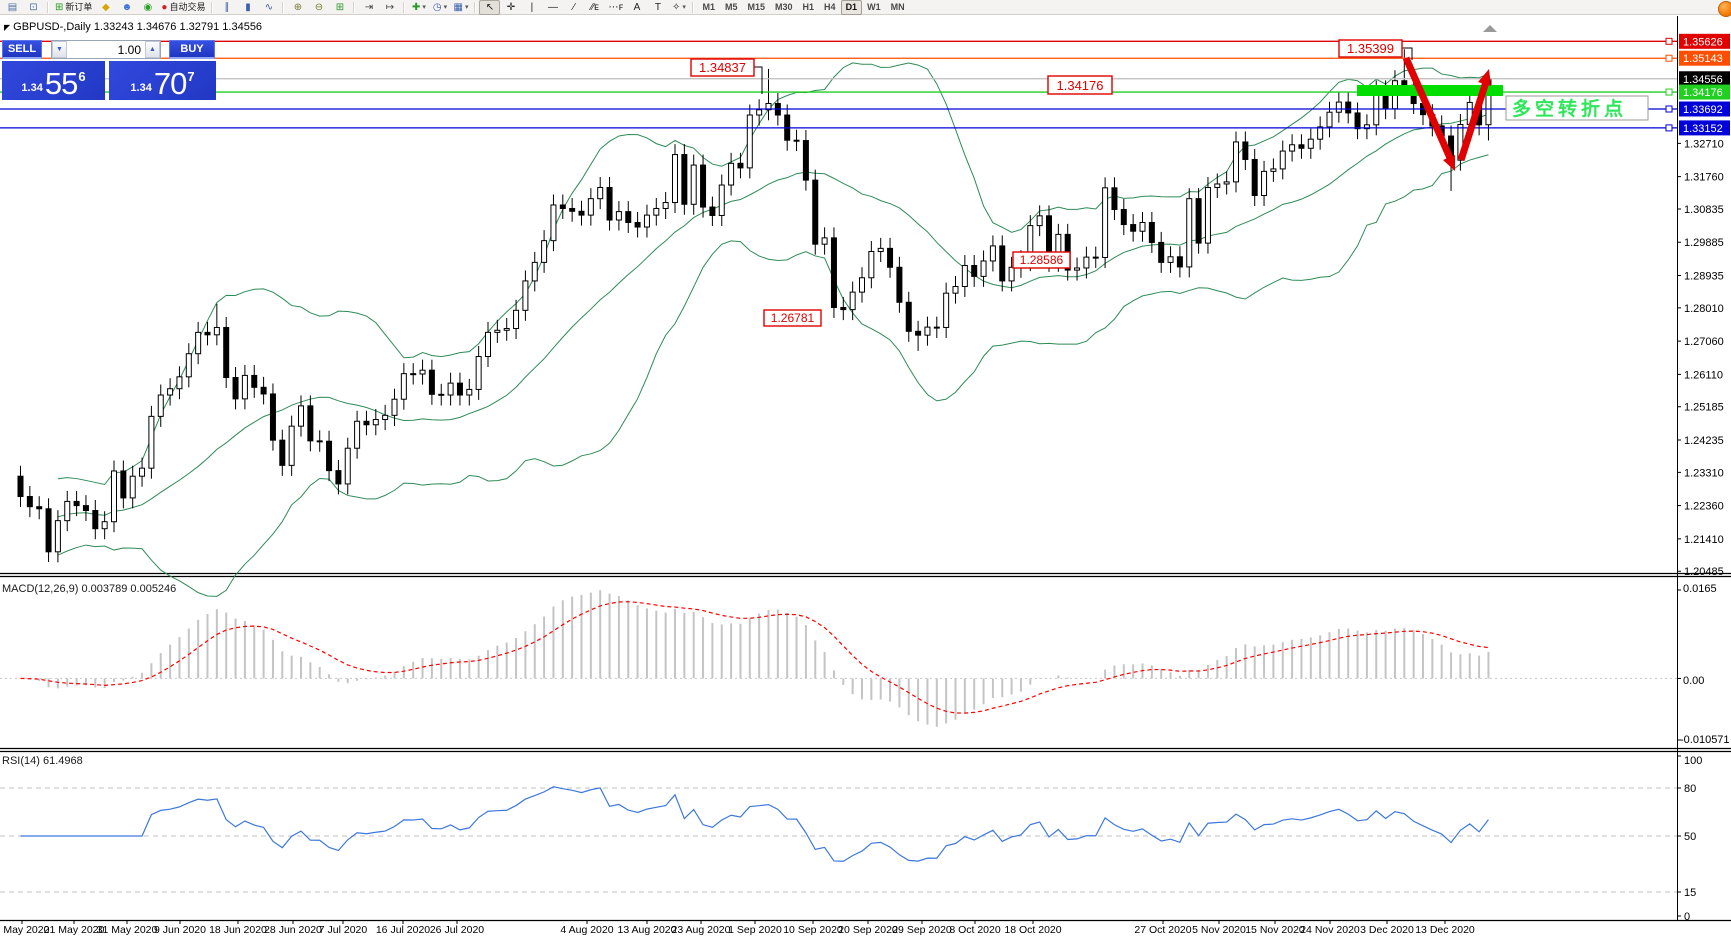  Describe the element at coordinates (1704, 507) in the screenshot. I see `price-axis-tick: 1.22360` at that location.